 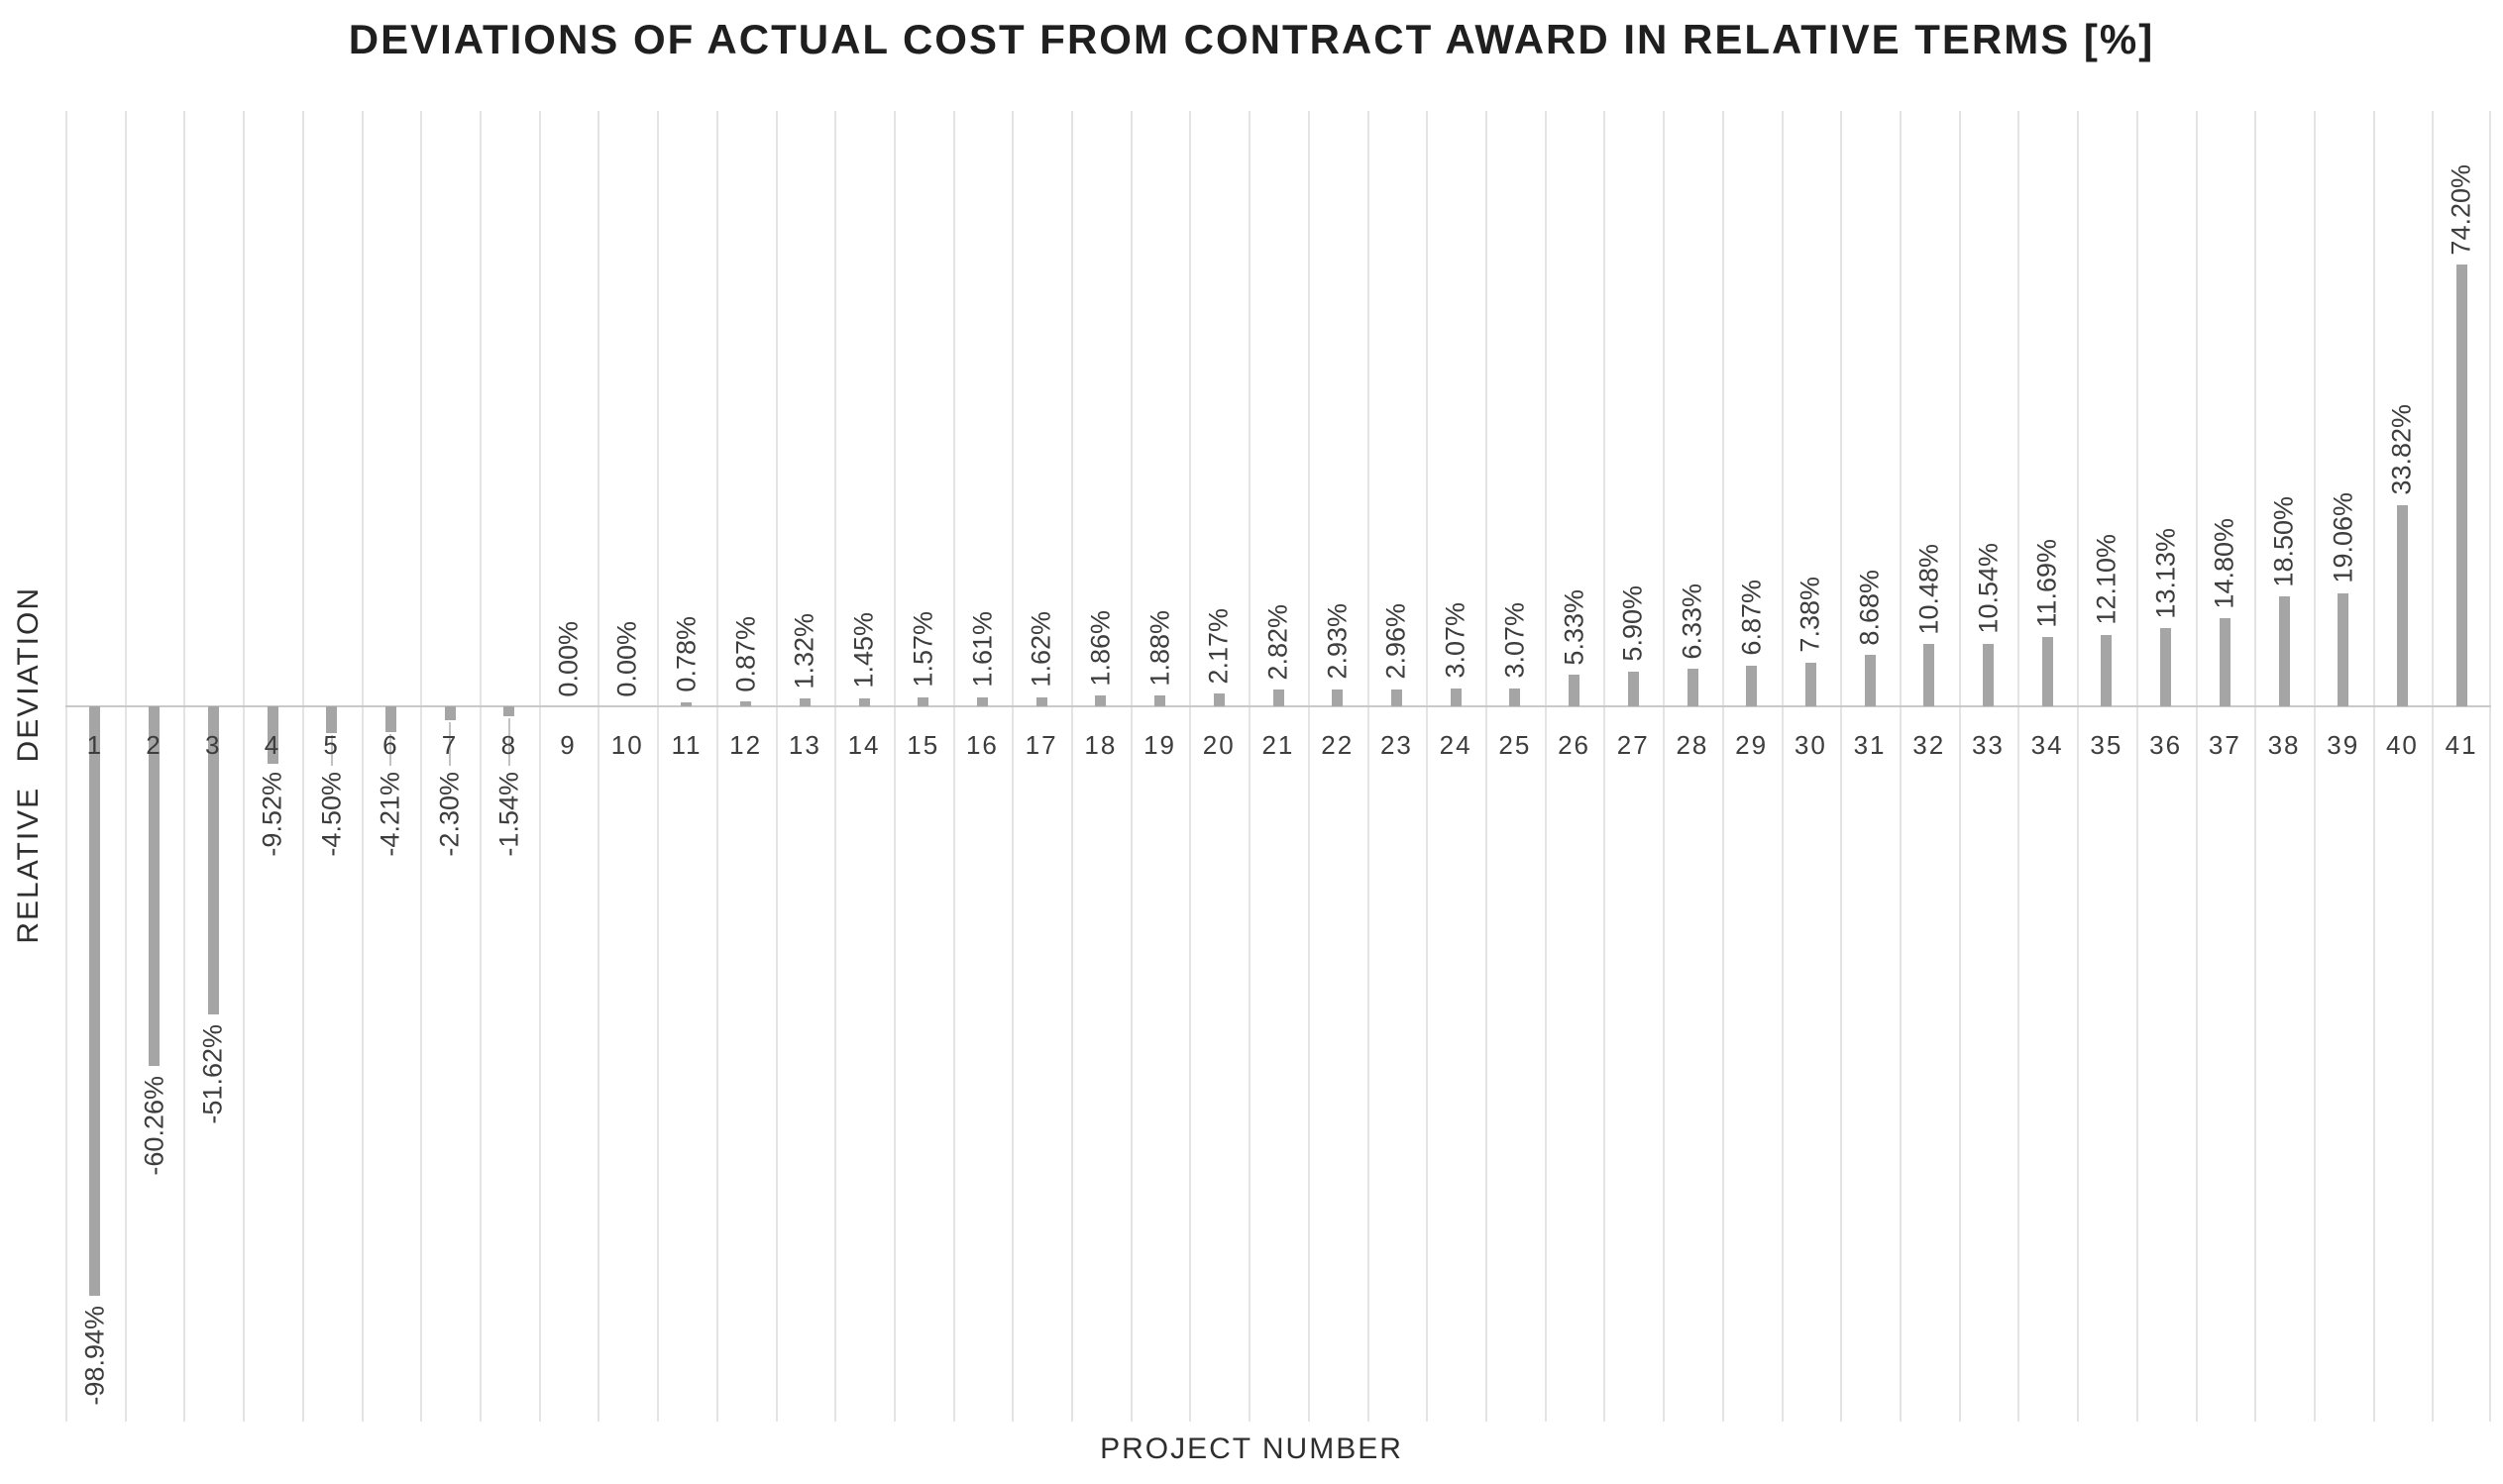 What do you see at coordinates (154, 1125) in the screenshot?
I see `value-label: -60.26%` at bounding box center [154, 1125].